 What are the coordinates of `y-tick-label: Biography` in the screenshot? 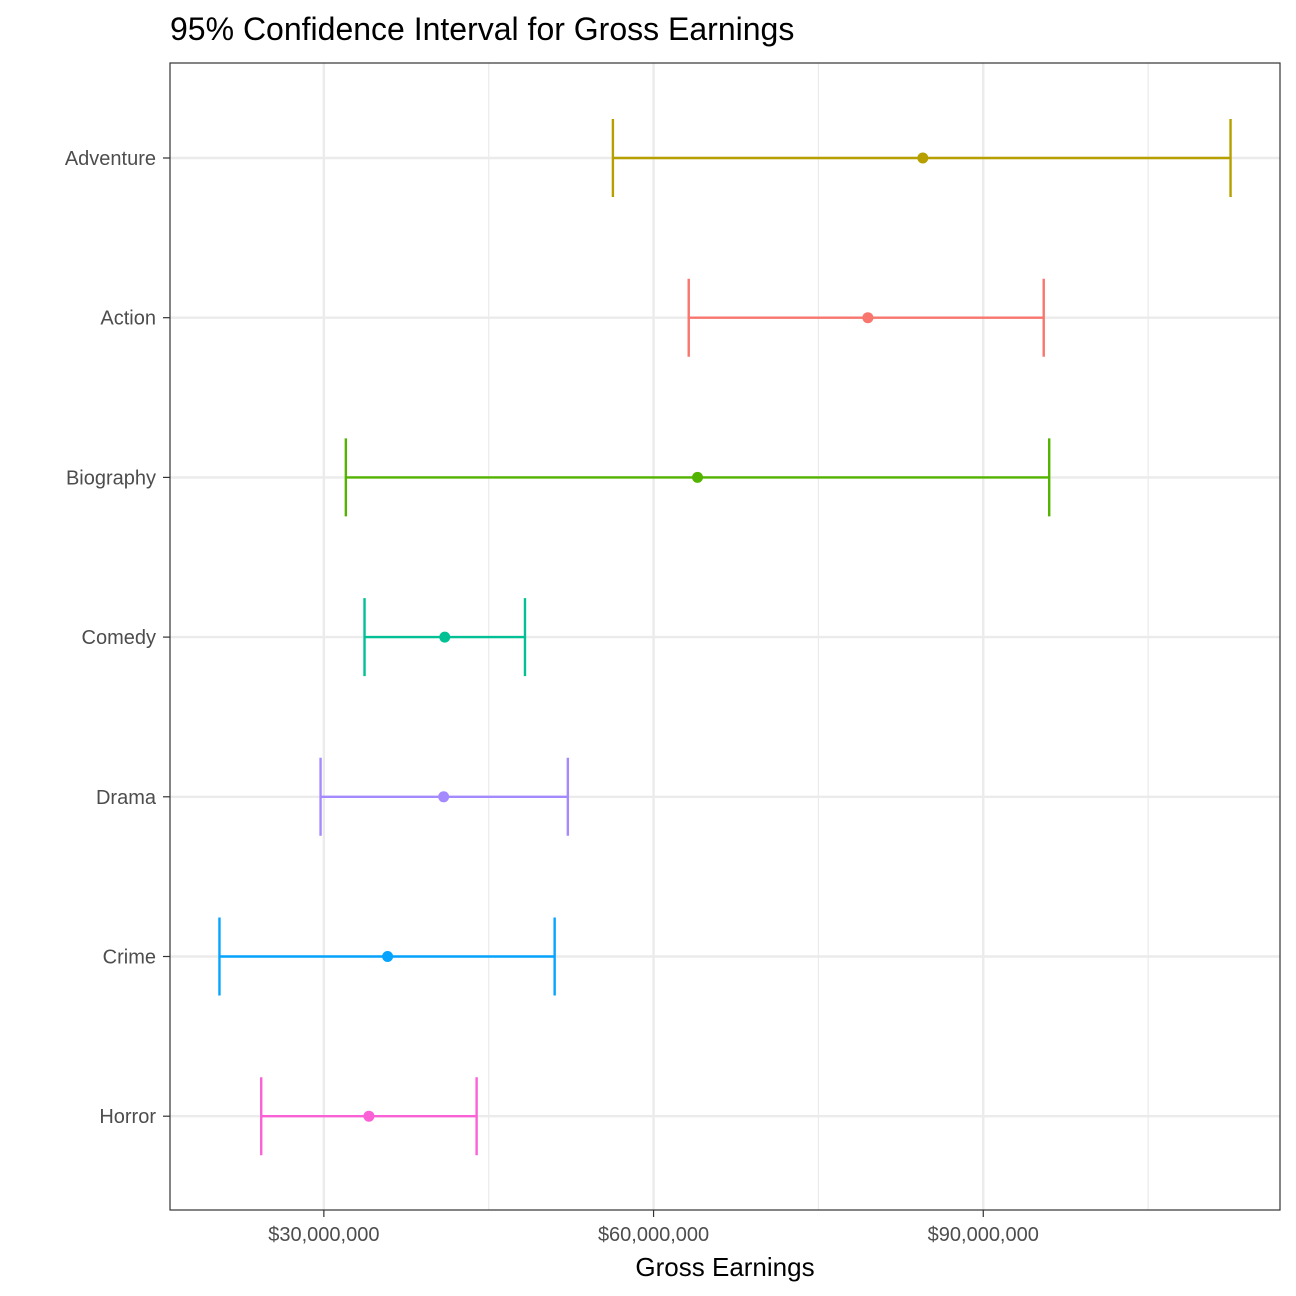 It's located at (111, 478).